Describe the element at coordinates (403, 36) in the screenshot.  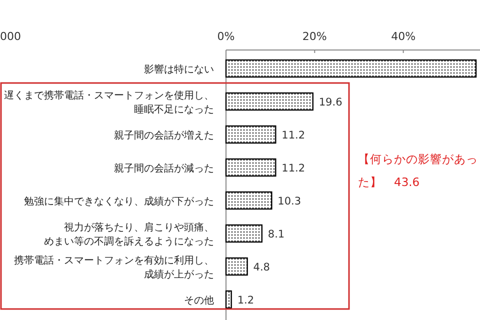
I see `x-tick-label: 40%` at that location.